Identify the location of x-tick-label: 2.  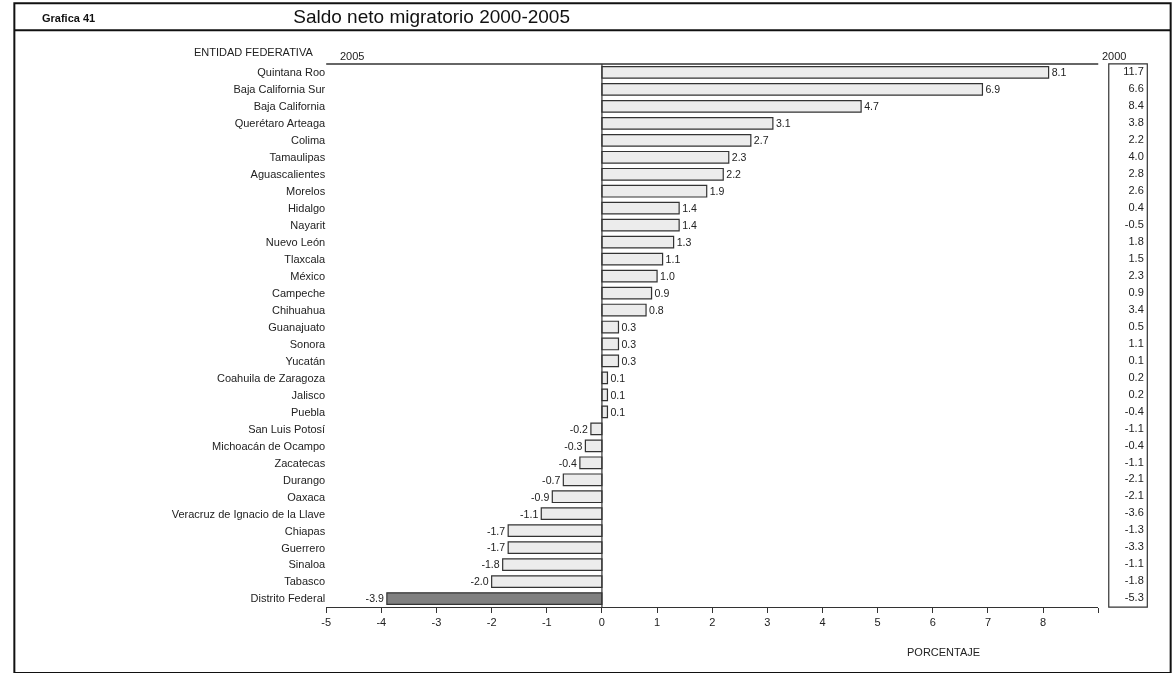
(712, 622).